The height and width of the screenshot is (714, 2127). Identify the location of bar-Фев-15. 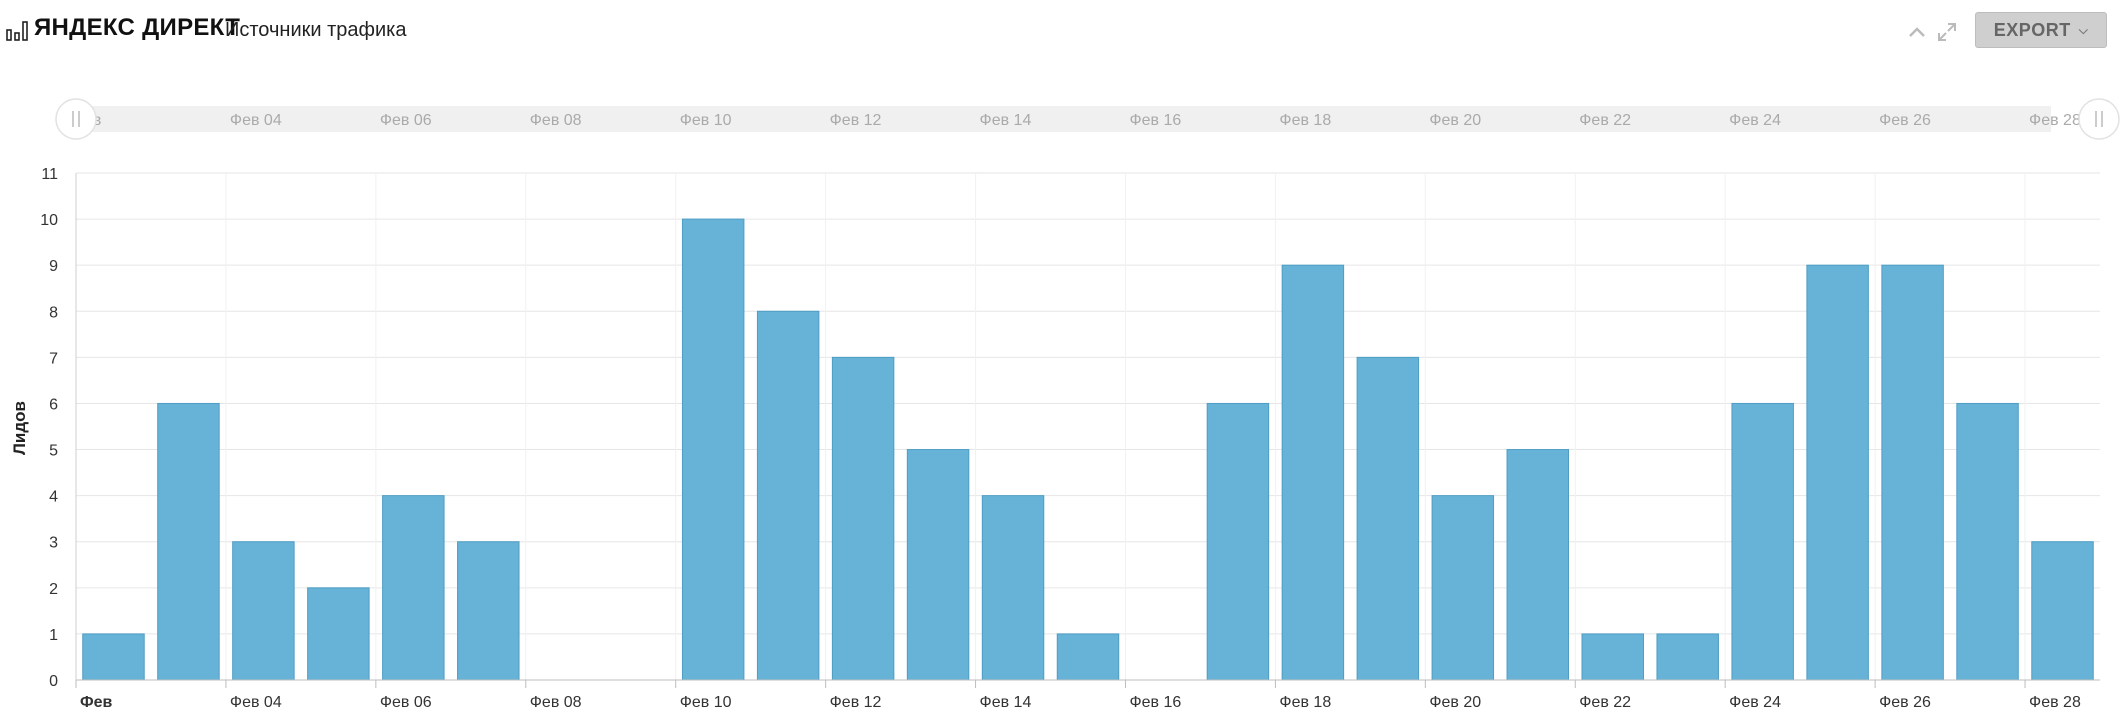
(1088, 657).